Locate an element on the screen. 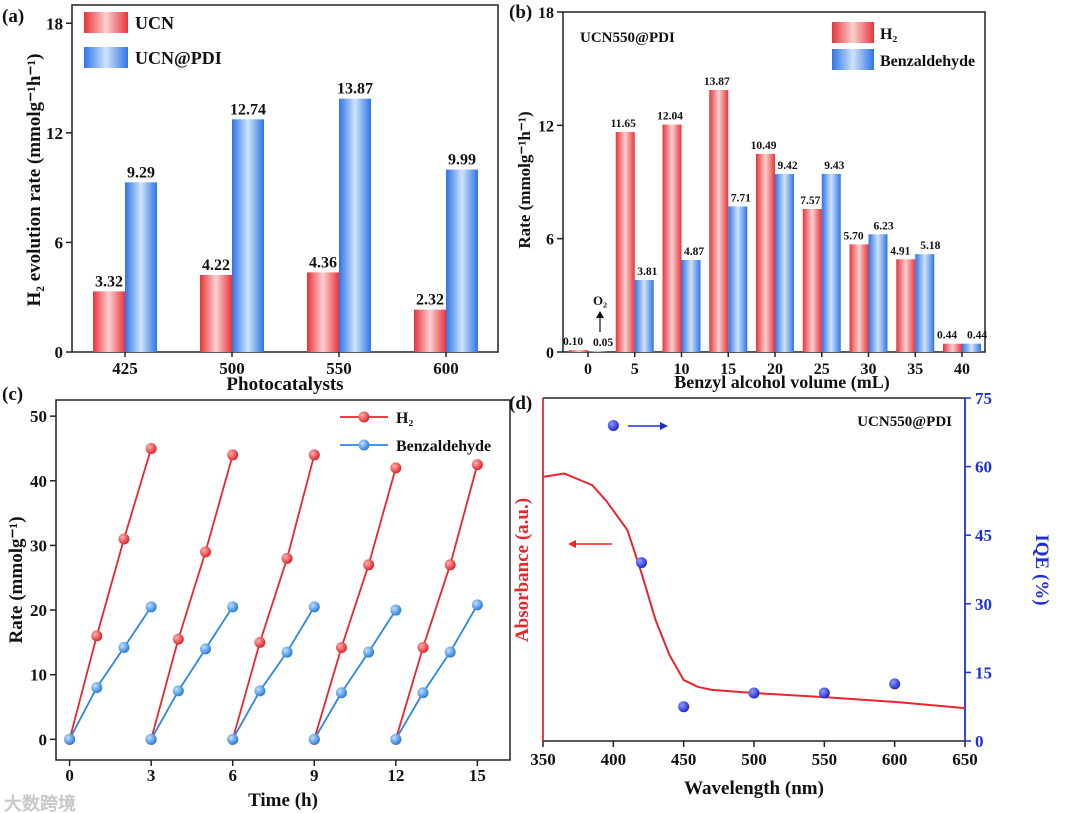 The width and height of the screenshot is (1080, 813). y2-tick-label: 15 is located at coordinates (983, 672).